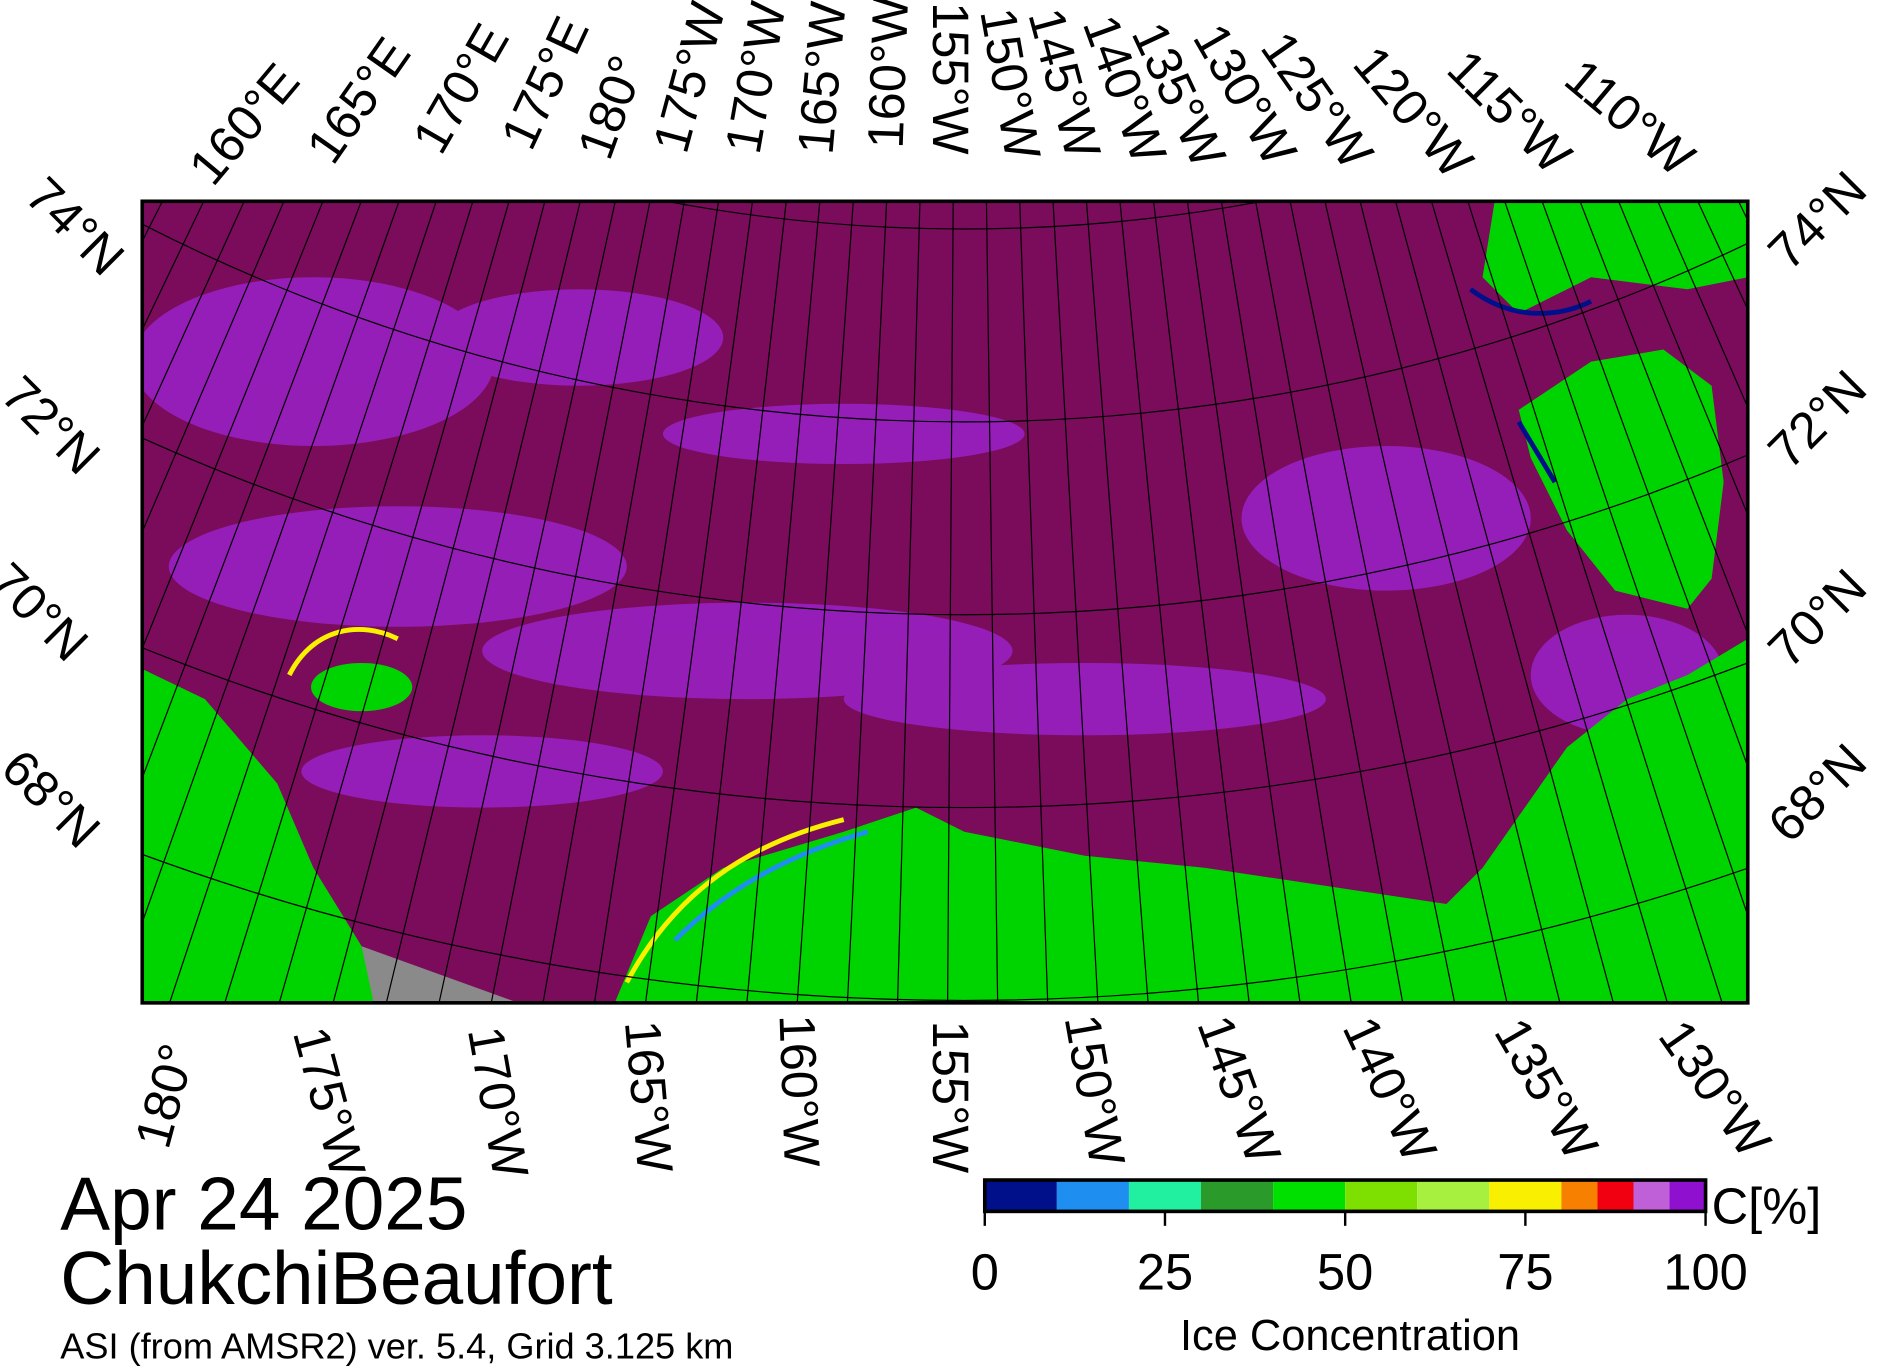 The image size is (1890, 1370). I want to click on bottom-graticule-label: 160°W, so click(800, 1091).